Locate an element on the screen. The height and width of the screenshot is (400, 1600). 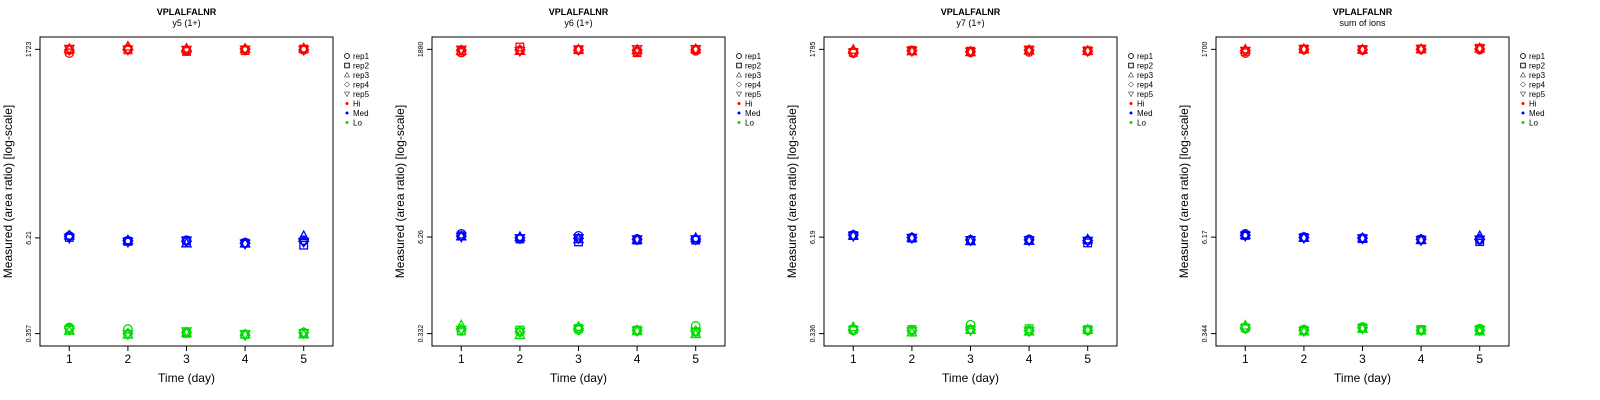
y-tick-label: 6.21 is located at coordinates (29, 238).